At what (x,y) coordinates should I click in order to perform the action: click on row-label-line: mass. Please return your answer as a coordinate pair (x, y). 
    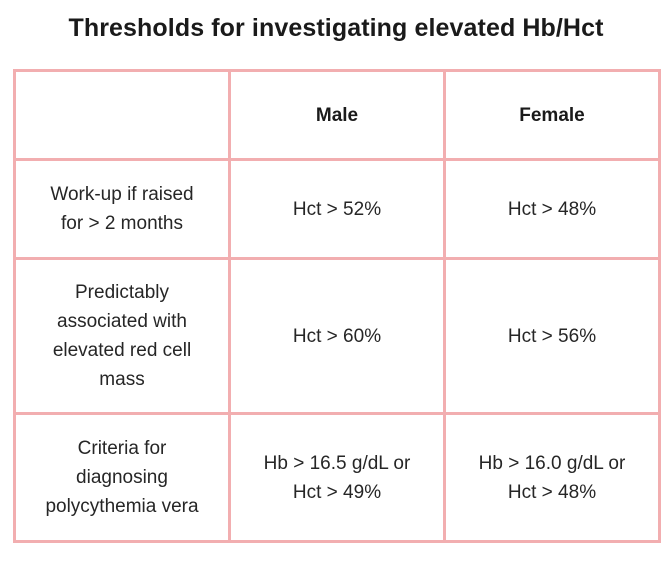
    Looking at the image, I should click on (122, 379).